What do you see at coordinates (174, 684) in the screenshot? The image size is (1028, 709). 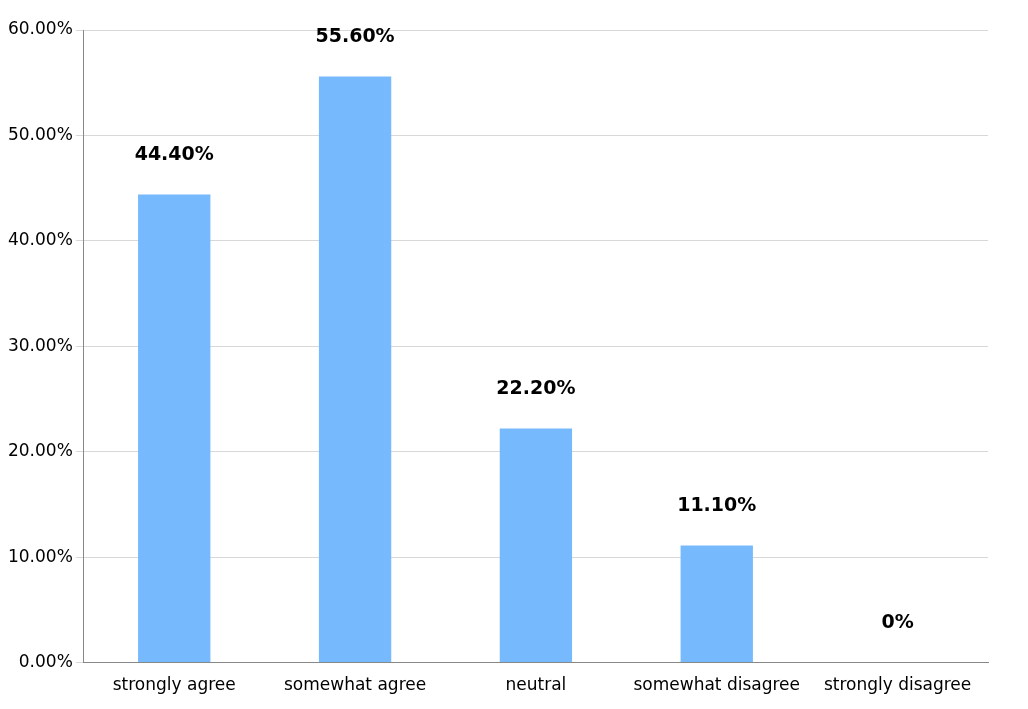 I see `x-tick-label: strongly agree` at bounding box center [174, 684].